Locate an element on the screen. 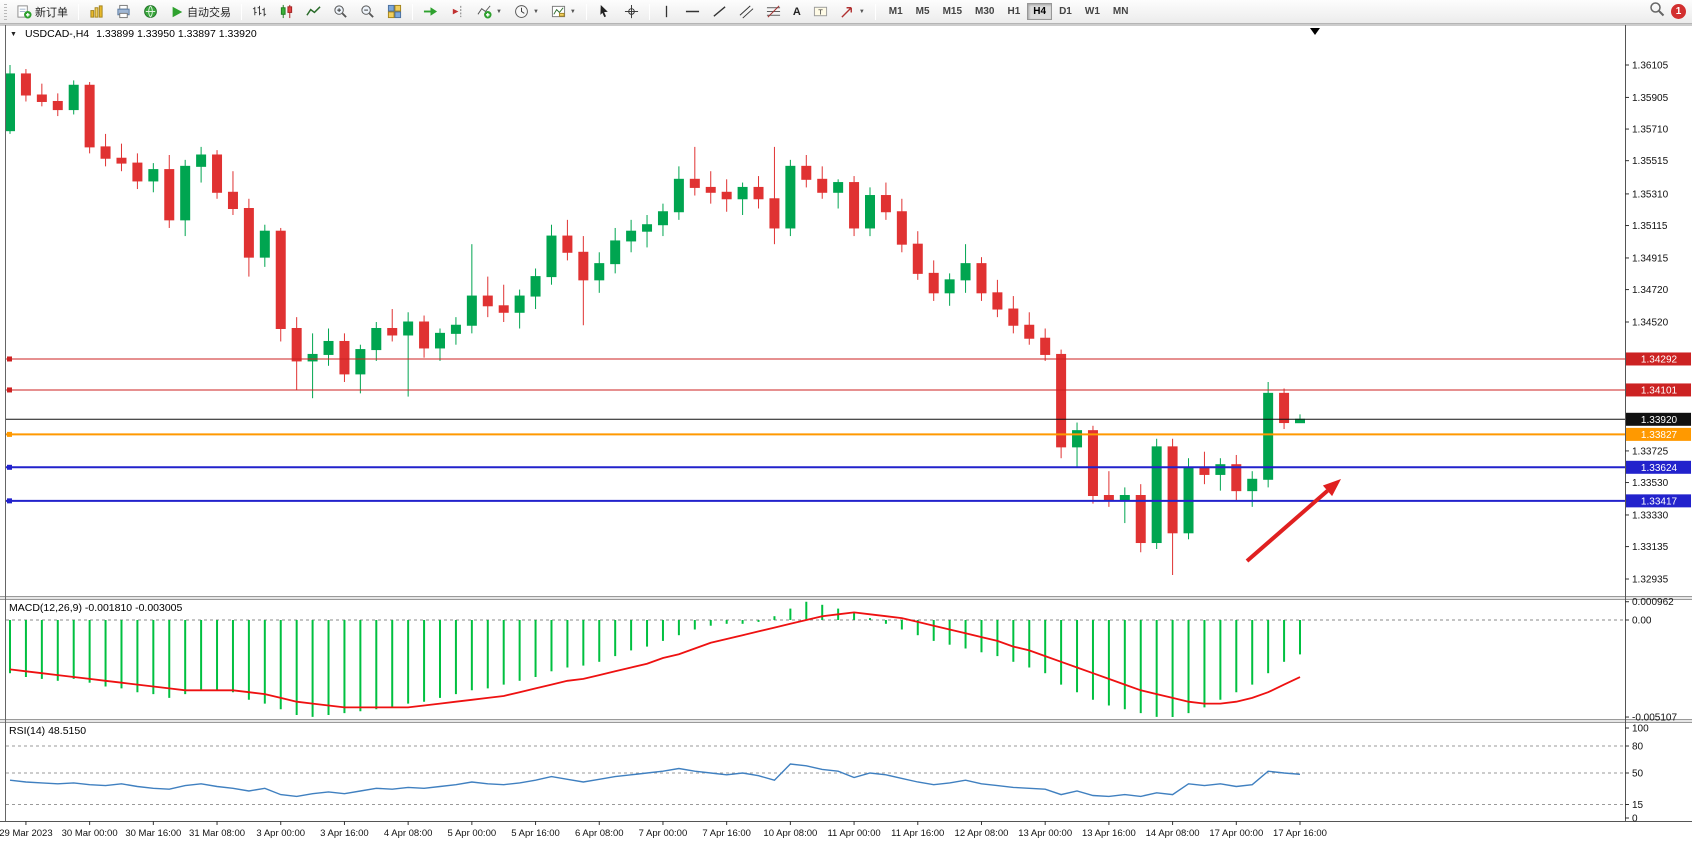 Image resolution: width=1692 pixels, height=846 pixels. time-axis-label: 12 Apr 08:00 is located at coordinates (982, 833).